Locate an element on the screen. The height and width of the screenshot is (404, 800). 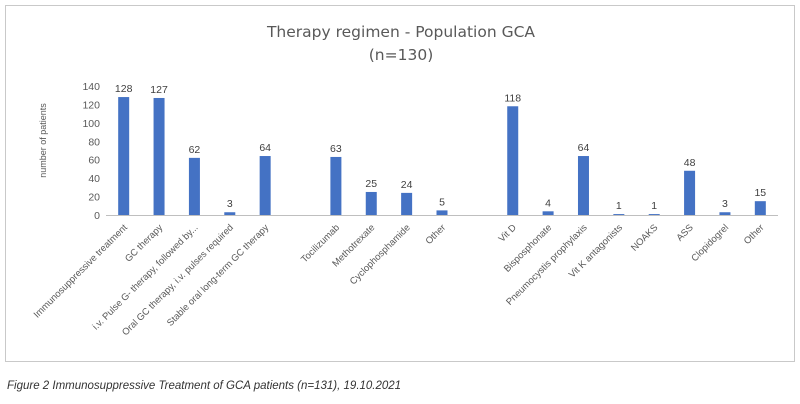
y-tick-label: 0 is located at coordinates (97, 216).